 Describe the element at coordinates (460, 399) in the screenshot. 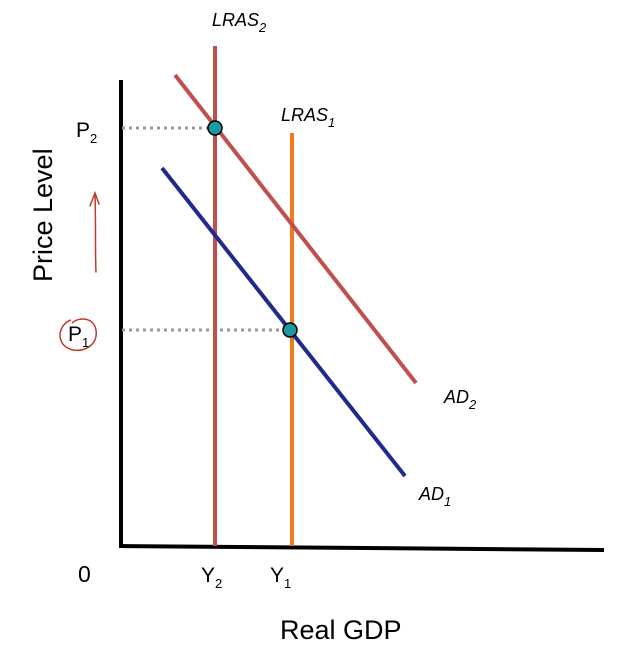

I see `ad2-label: AD2` at that location.